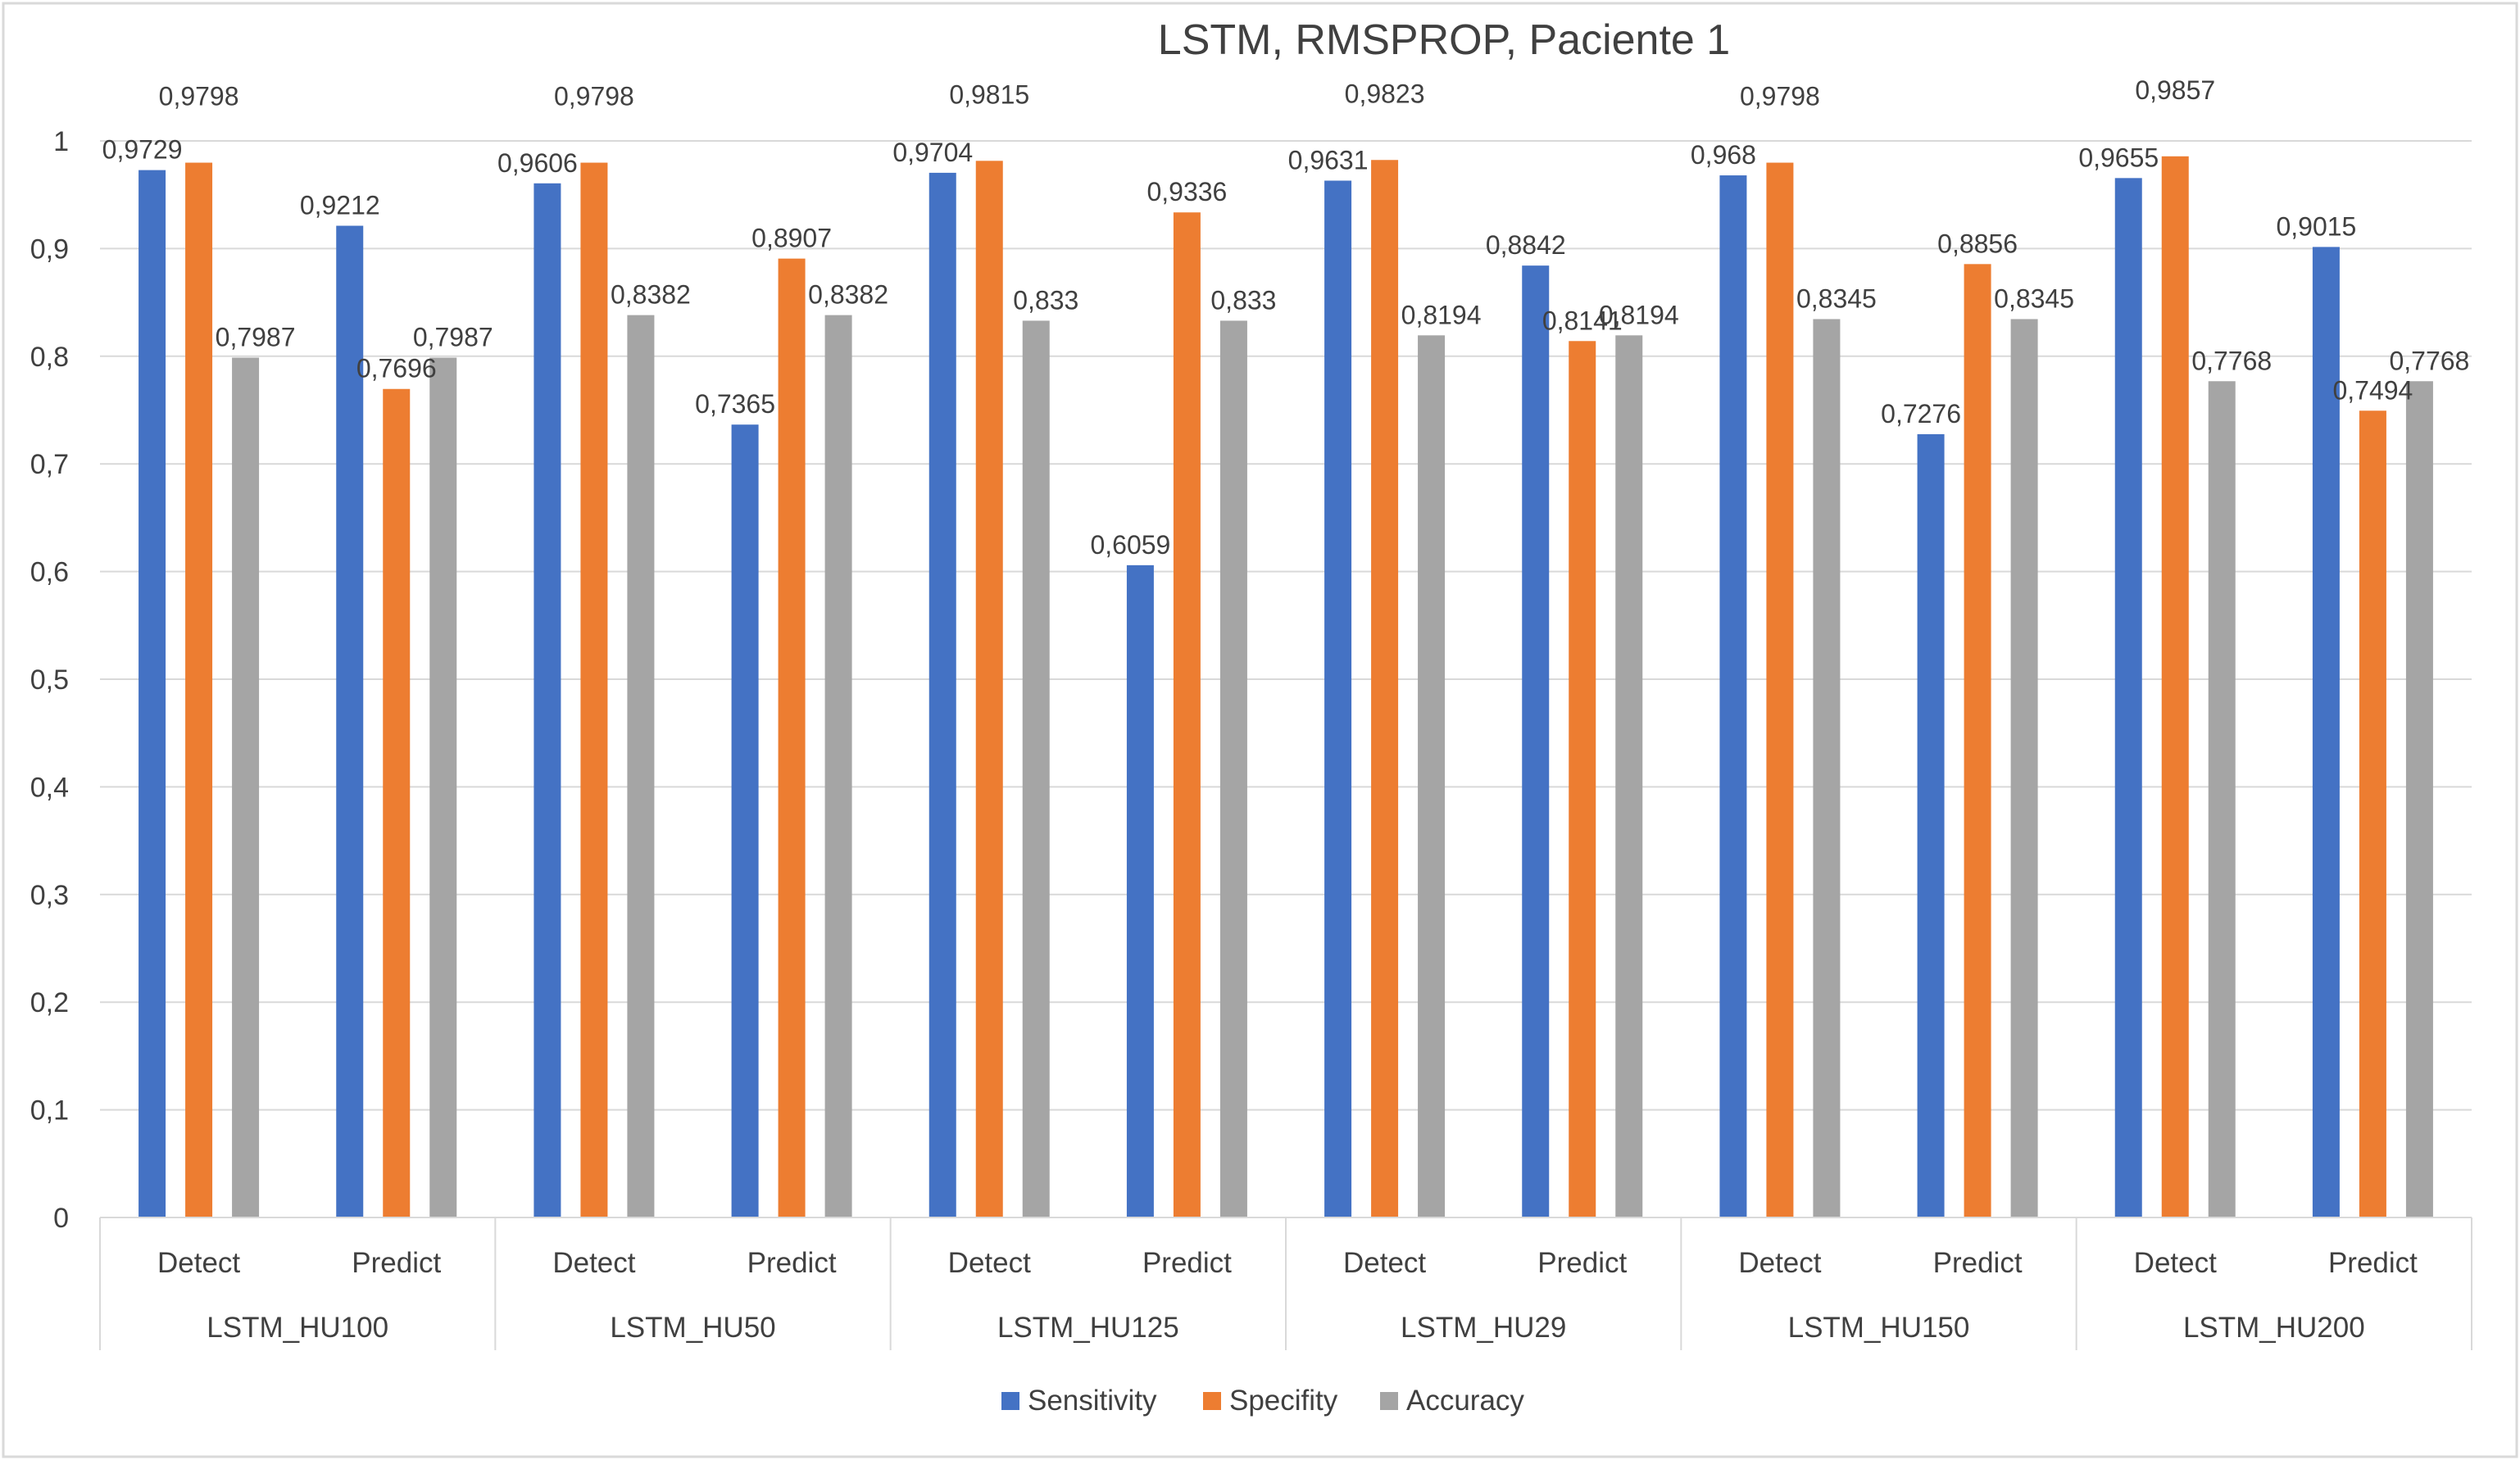 Image resolution: width=2520 pixels, height=1460 pixels. What do you see at coordinates (1465, 1401) in the screenshot?
I see `legend-label: Accuracy` at bounding box center [1465, 1401].